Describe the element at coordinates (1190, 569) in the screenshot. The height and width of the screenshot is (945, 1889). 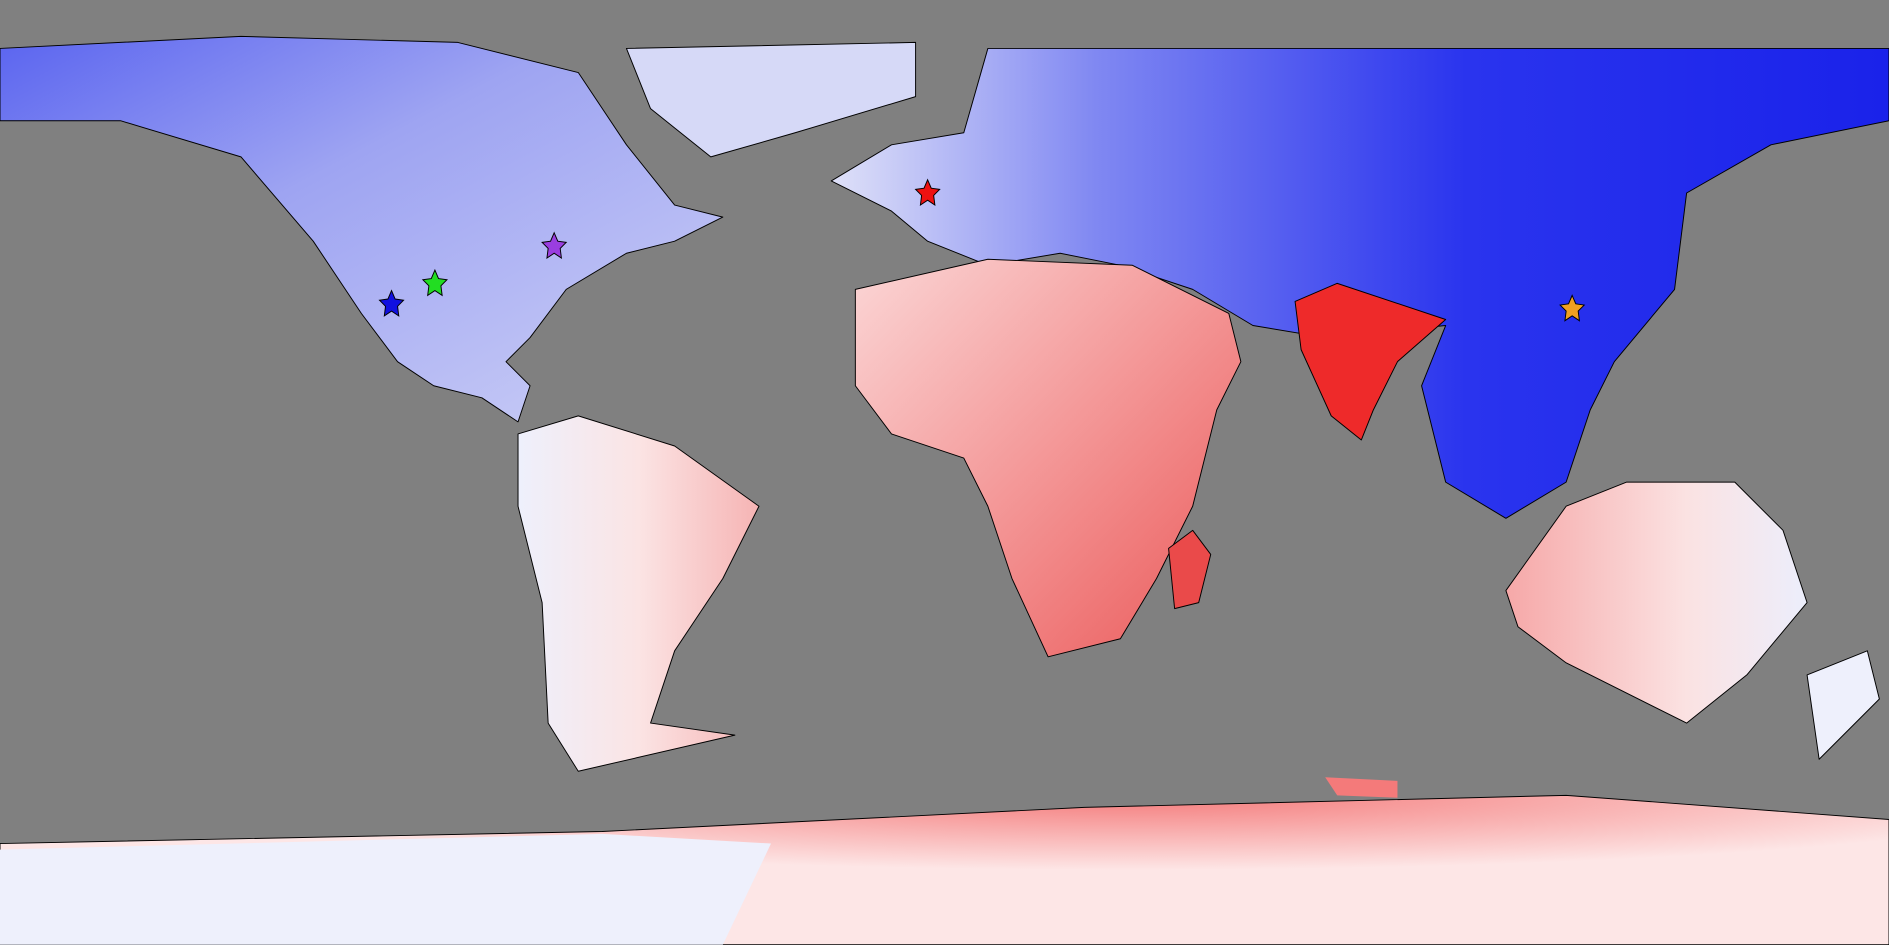
I see `madagascar` at that location.